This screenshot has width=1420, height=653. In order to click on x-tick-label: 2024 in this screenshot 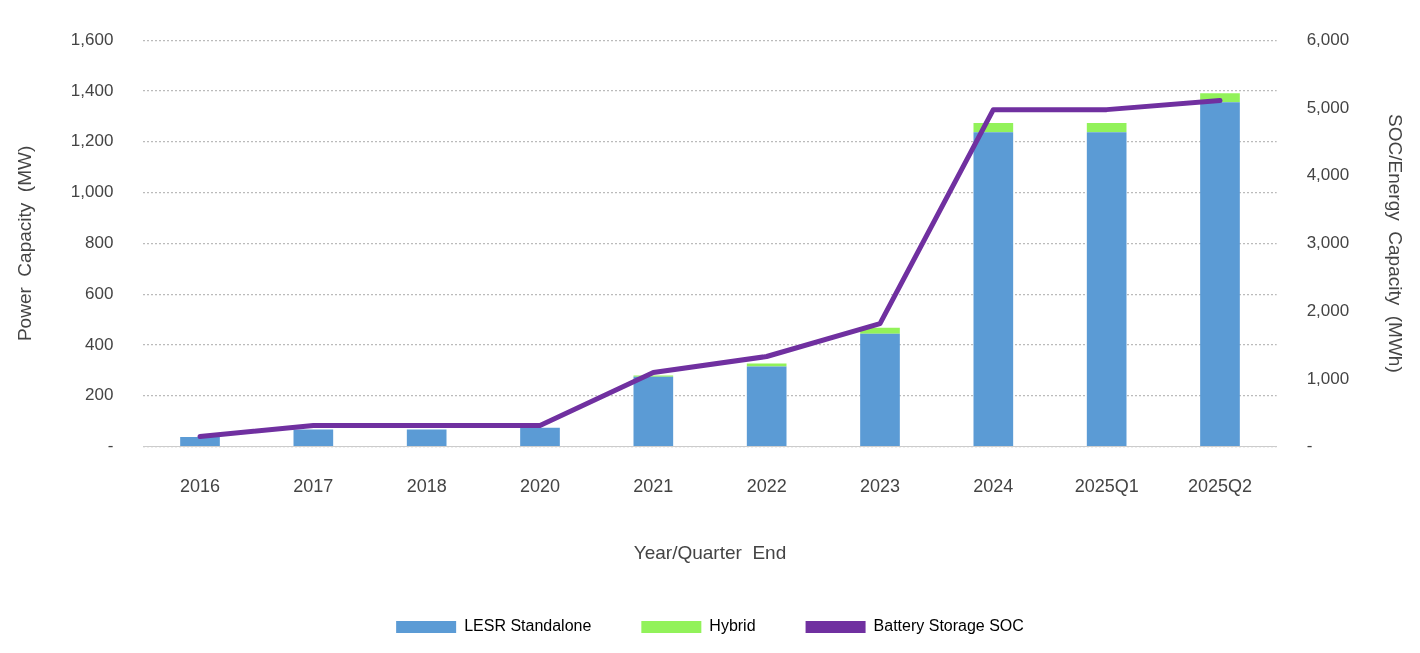, I will do `click(993, 486)`.